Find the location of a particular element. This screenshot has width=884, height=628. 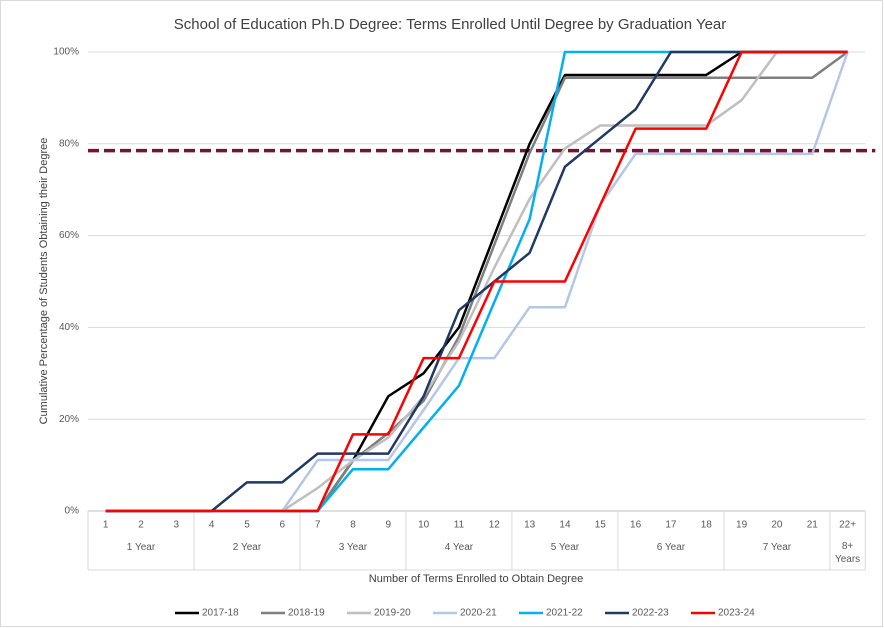

x-tick-label: 12 is located at coordinates (495, 525).